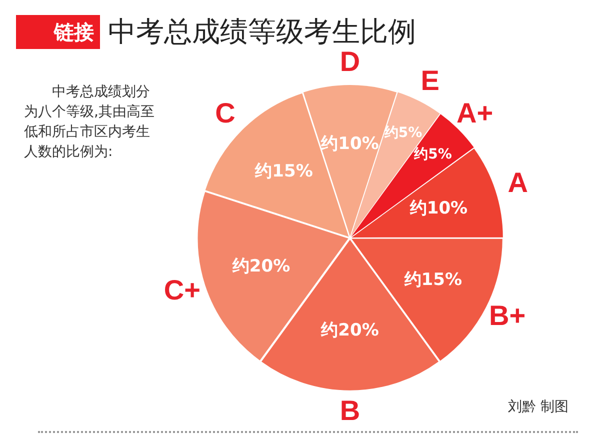 This screenshot has width=600, height=434. Describe the element at coordinates (430, 80) in the screenshot. I see `slice-label: E` at that location.